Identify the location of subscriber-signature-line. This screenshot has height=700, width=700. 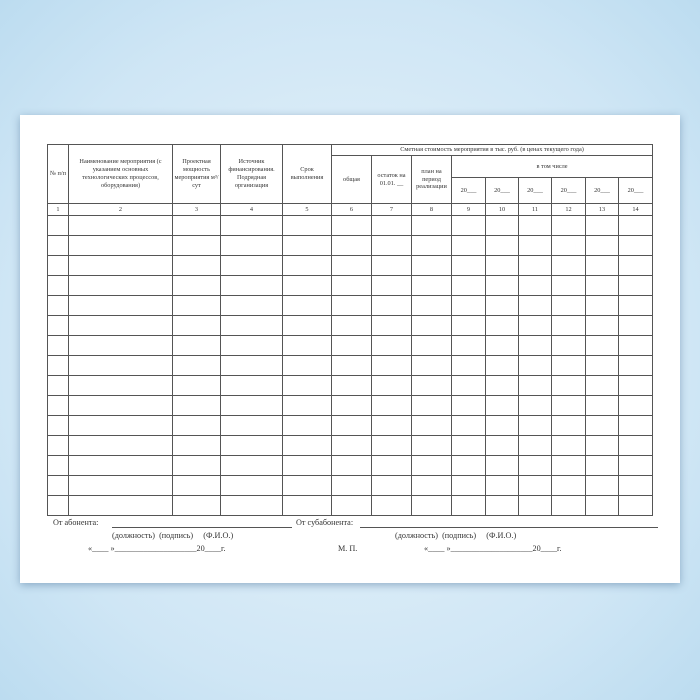
(202, 527).